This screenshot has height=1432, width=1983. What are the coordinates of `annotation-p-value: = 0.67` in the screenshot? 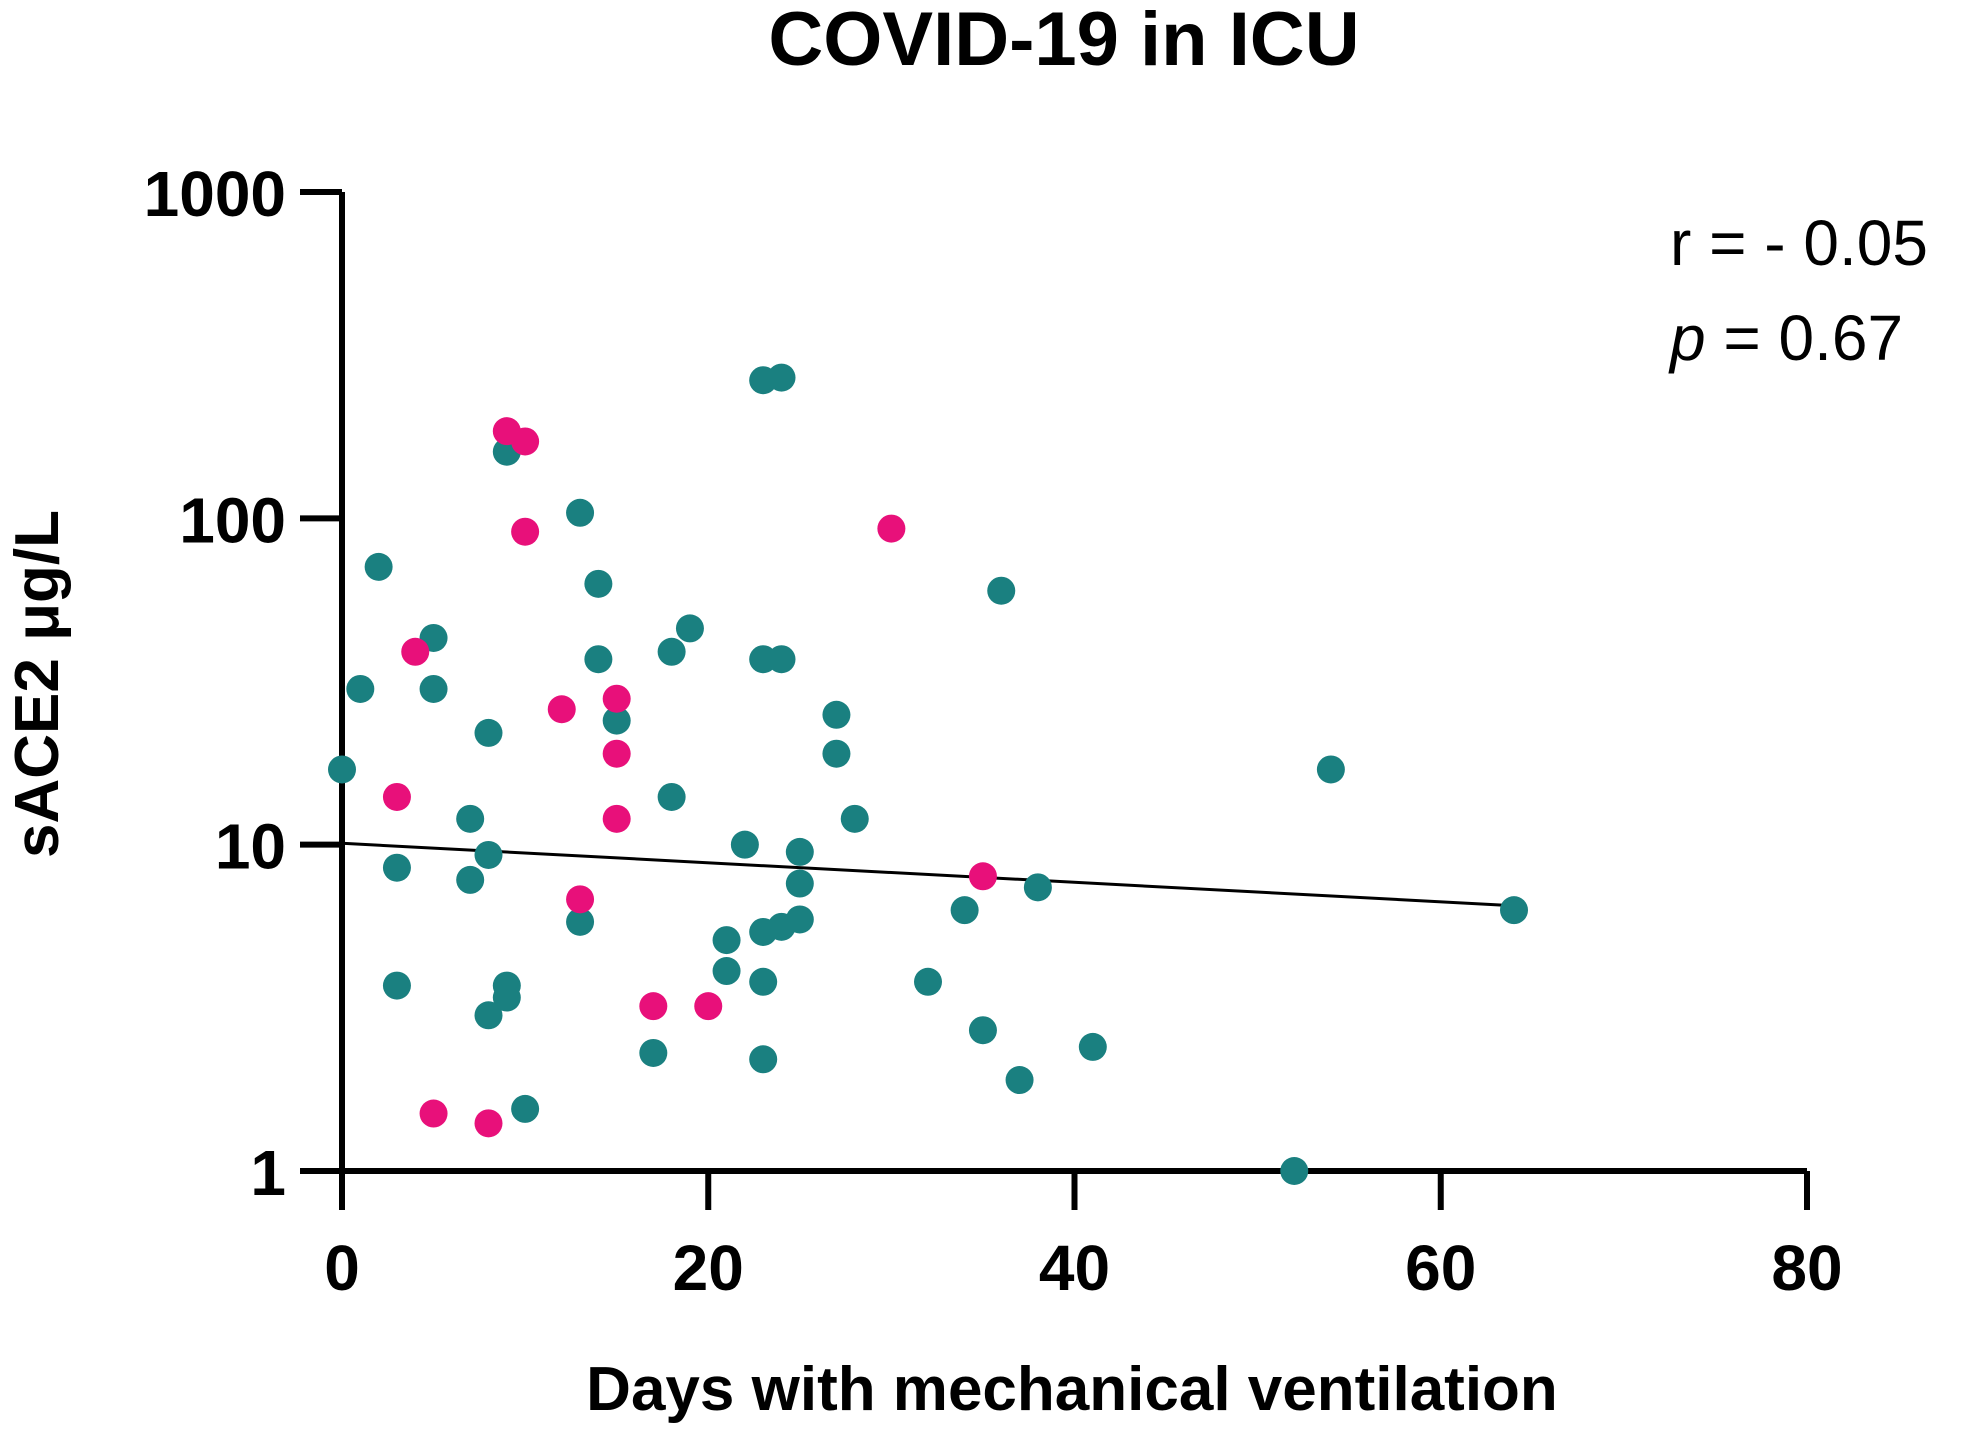 It's located at (1805, 338).